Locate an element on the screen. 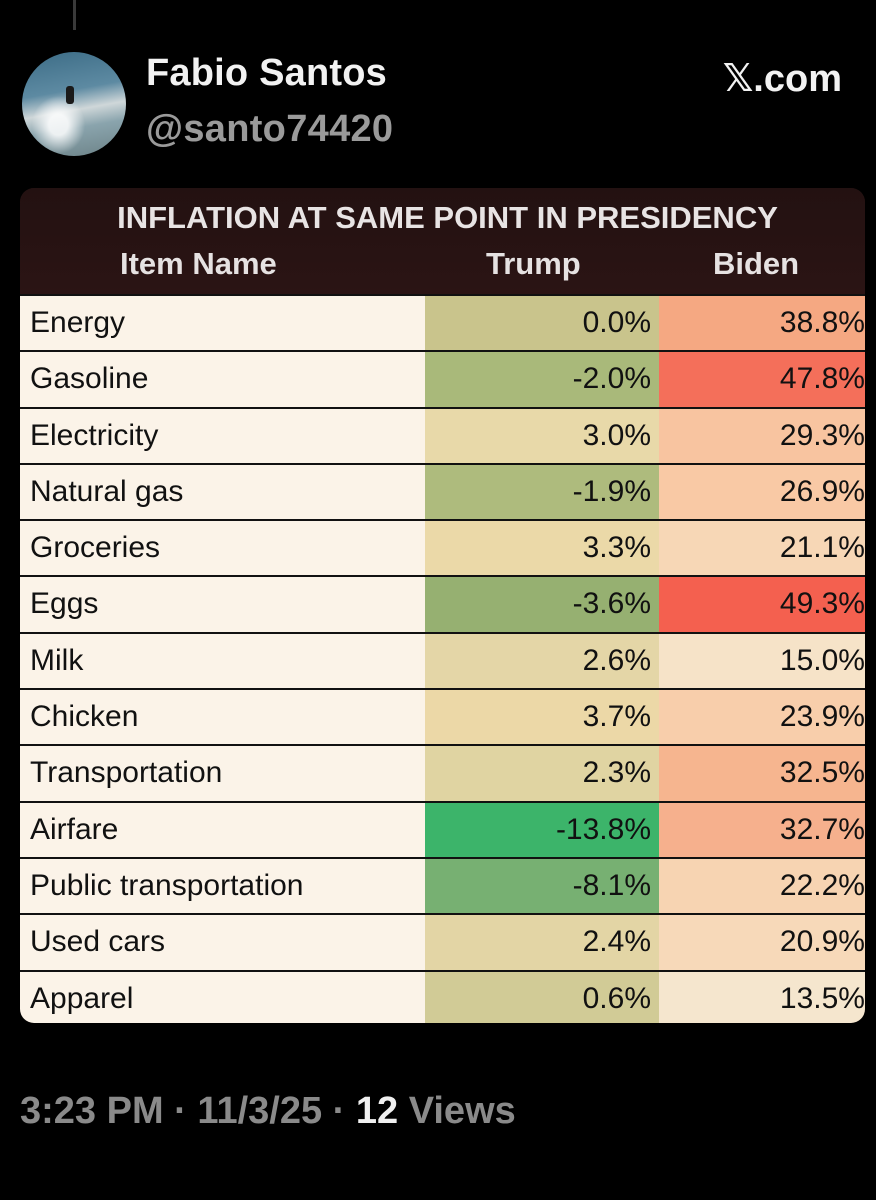 The image size is (876, 1200). table-row: Chicken 3.7% 23.9% is located at coordinates (442, 716).